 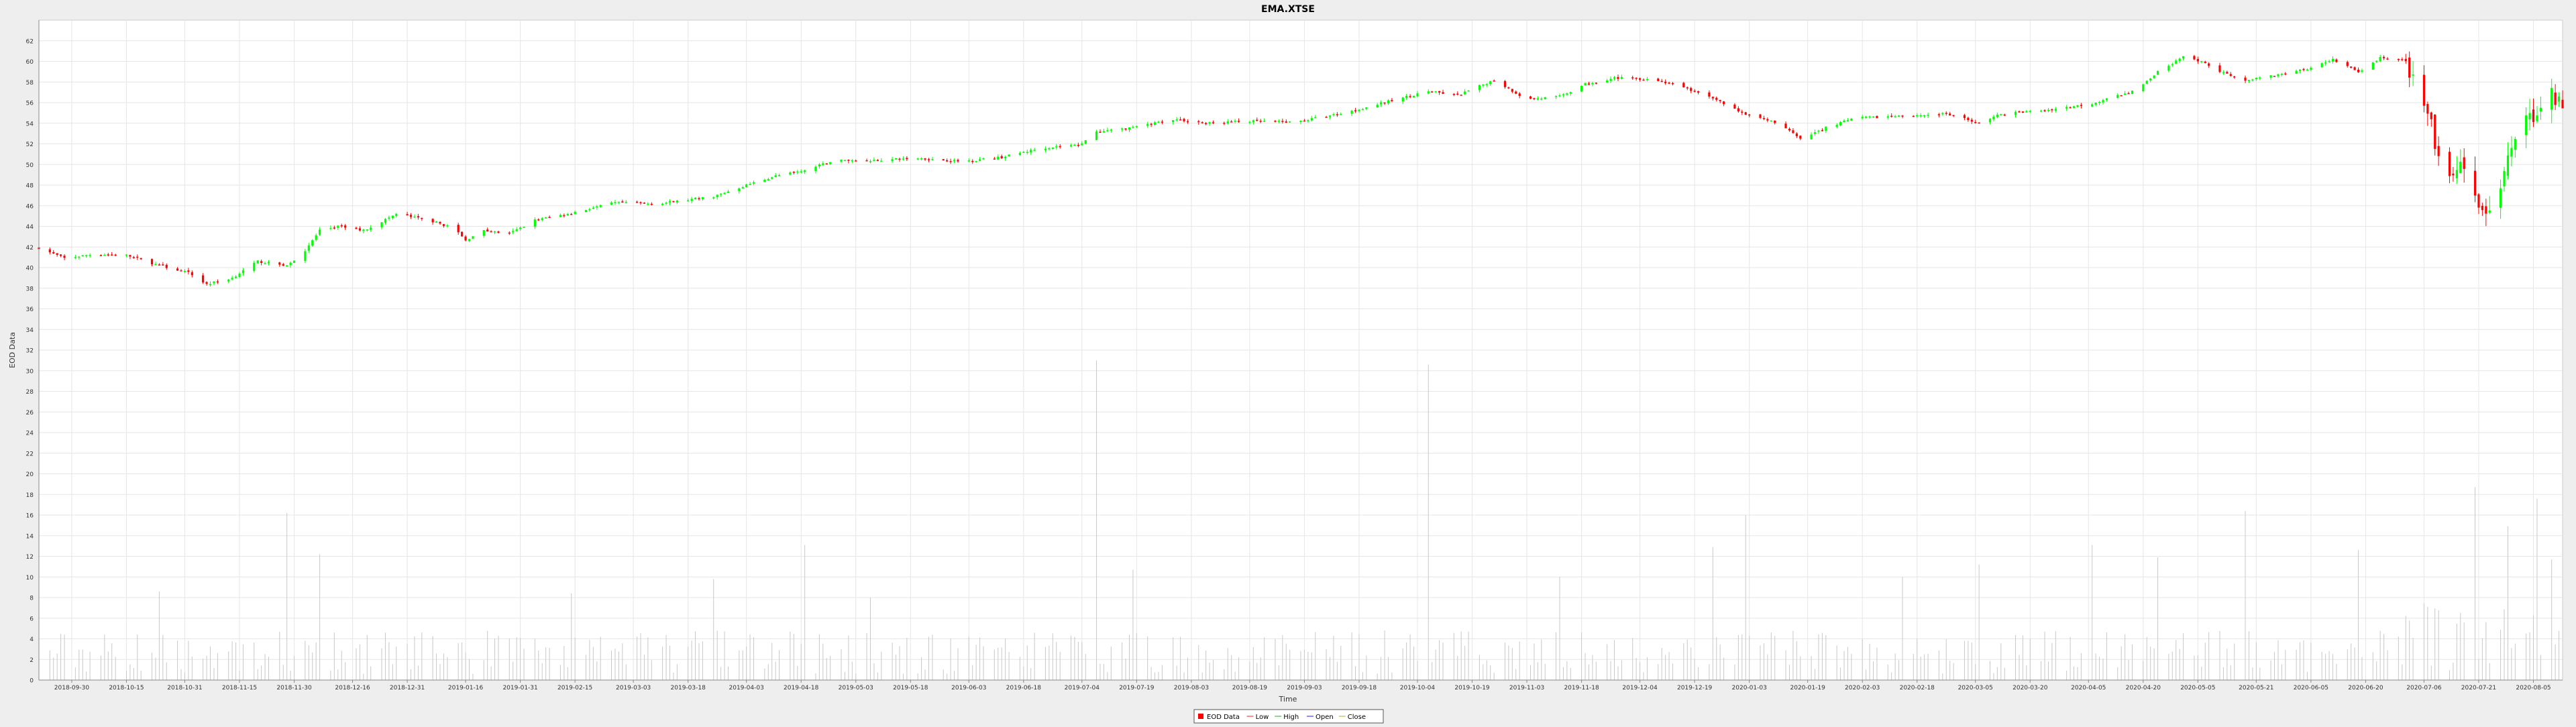 I want to click on y-tick-label: 18, so click(x=30, y=495).